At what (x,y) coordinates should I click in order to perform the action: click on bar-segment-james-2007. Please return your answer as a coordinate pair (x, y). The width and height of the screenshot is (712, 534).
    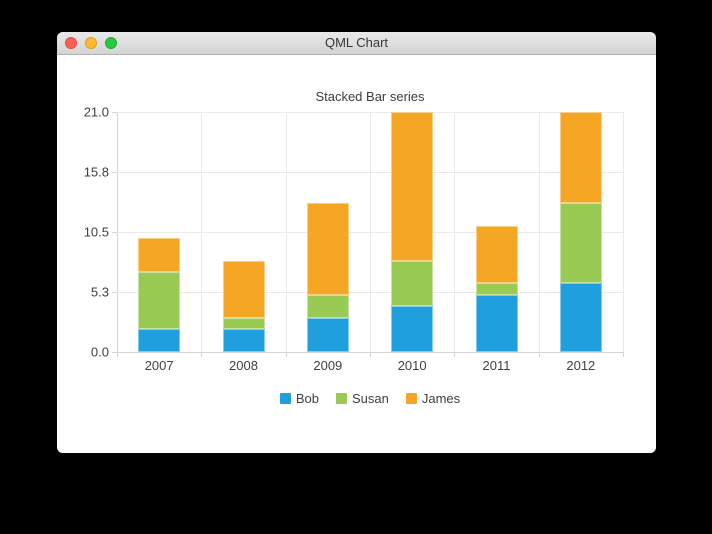
    Looking at the image, I should click on (159, 254).